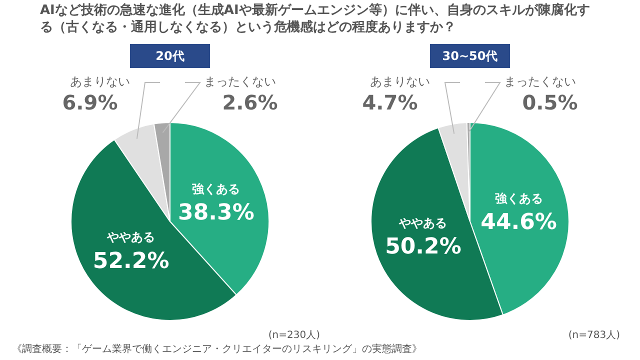 The width and height of the screenshot is (640, 360). What do you see at coordinates (594, 335) in the screenshot?
I see `text: (n=783人)` at bounding box center [594, 335].